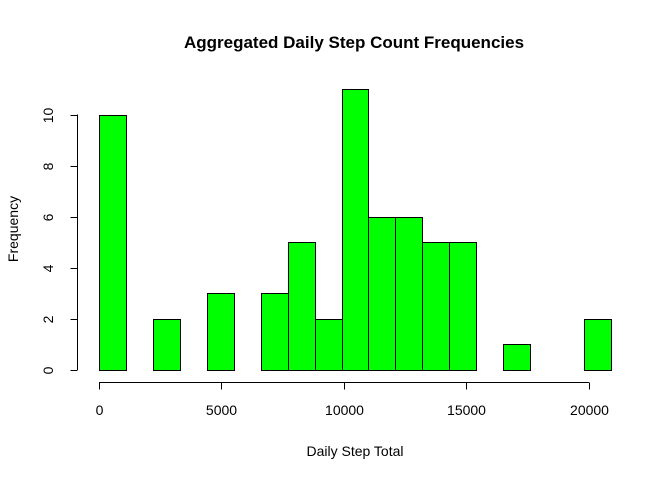 The image size is (672, 480). What do you see at coordinates (59, 241) in the screenshot?
I see `y-axis: 0 2 4 6 8 10` at bounding box center [59, 241].